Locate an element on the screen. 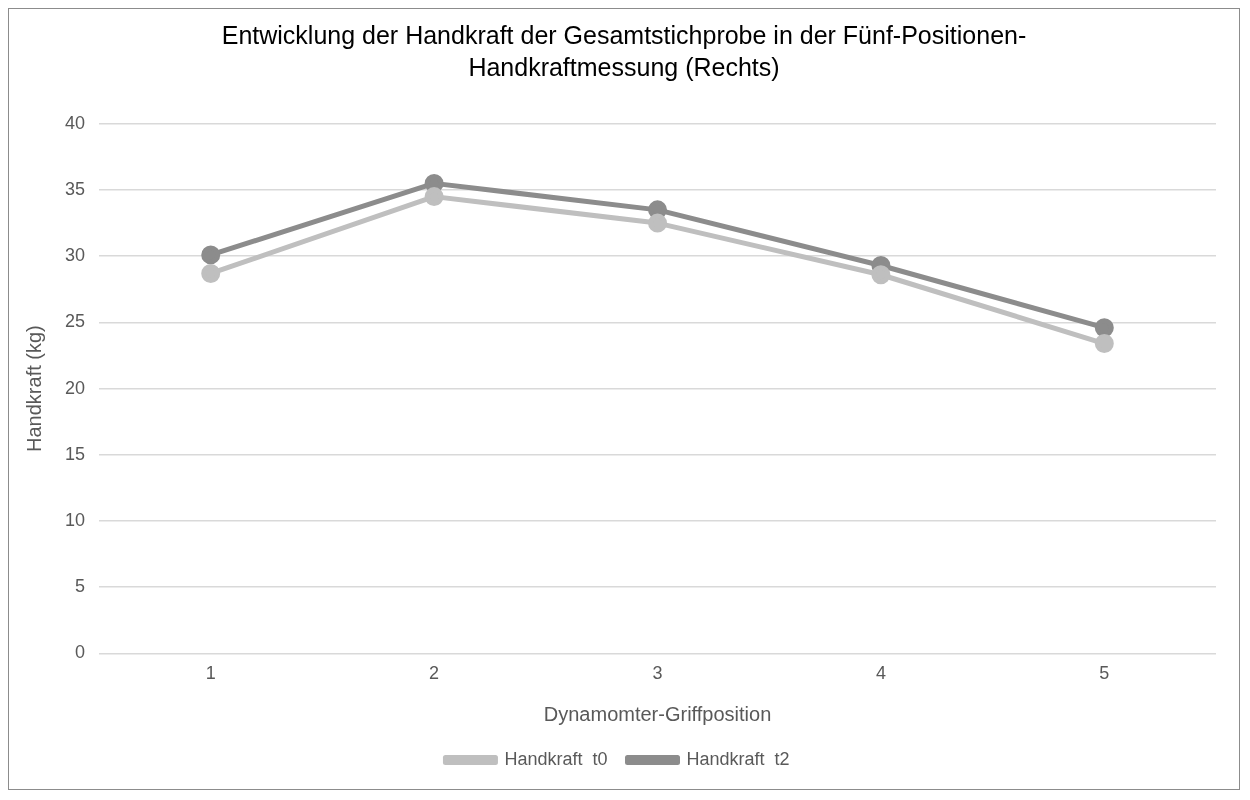  y-tick-label: 15 is located at coordinates (75, 453).